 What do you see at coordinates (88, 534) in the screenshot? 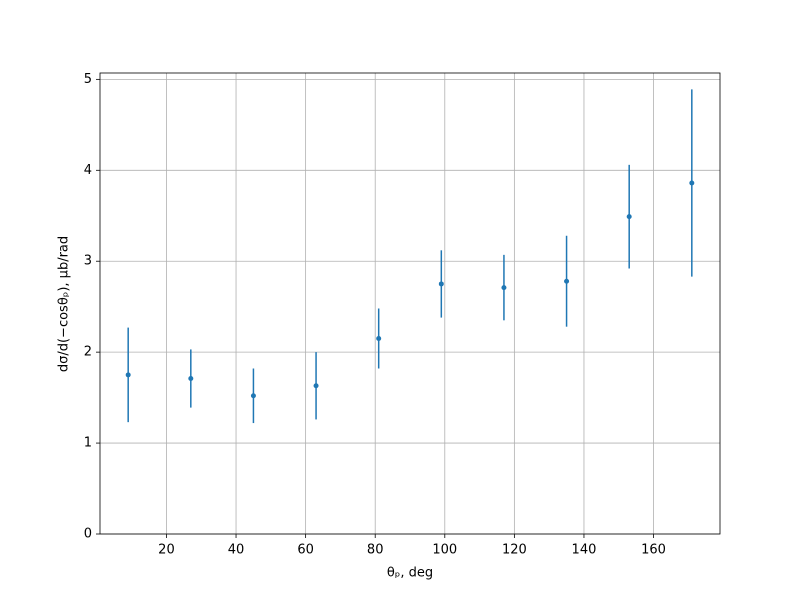
I see `y-tick-label: 0` at bounding box center [88, 534].